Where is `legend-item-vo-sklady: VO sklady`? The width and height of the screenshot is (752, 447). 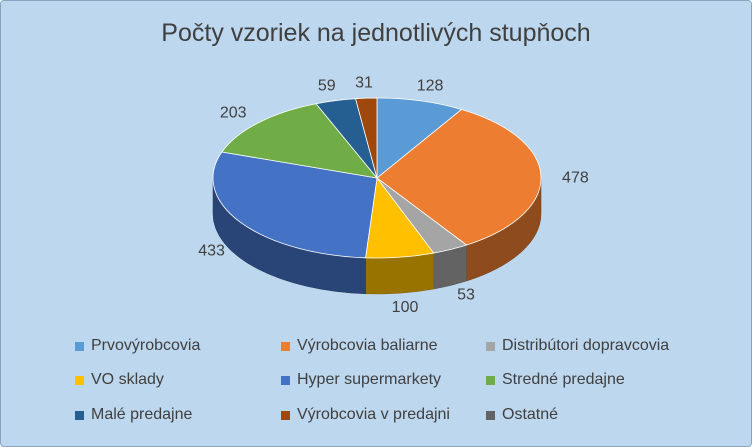
legend-item-vo-sklady: VO sklady is located at coordinates (119, 380).